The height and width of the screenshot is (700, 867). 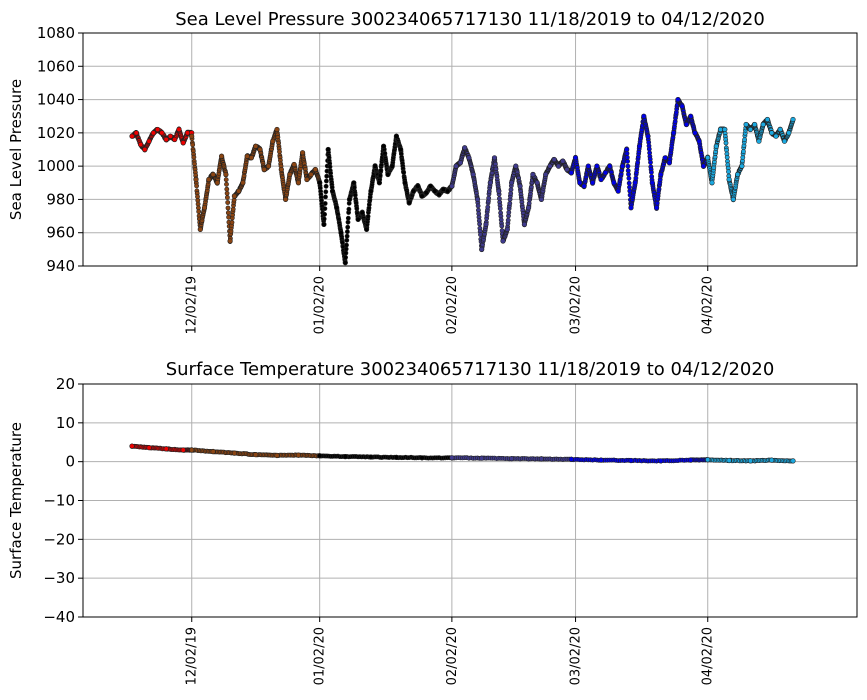 I want to click on y-axis-label: Surface Temperature, so click(x=16, y=500).